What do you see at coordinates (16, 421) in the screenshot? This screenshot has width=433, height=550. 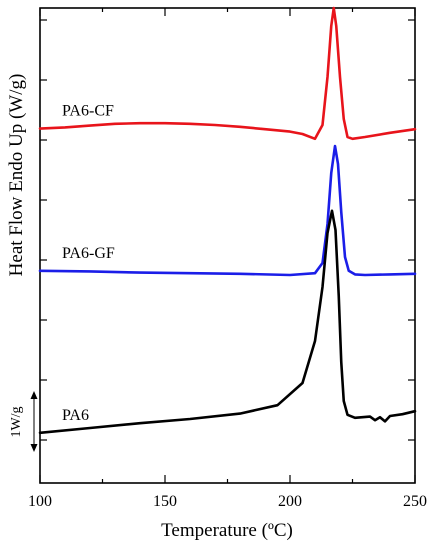 I see `scale-bar-label: 1W/g` at bounding box center [16, 421].